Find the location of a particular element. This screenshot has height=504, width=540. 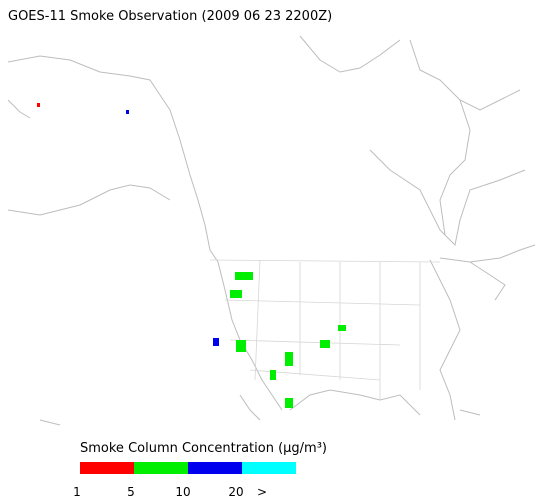

legend-title: Smoke Column Concentration (μg/m³) is located at coordinates (203, 448).